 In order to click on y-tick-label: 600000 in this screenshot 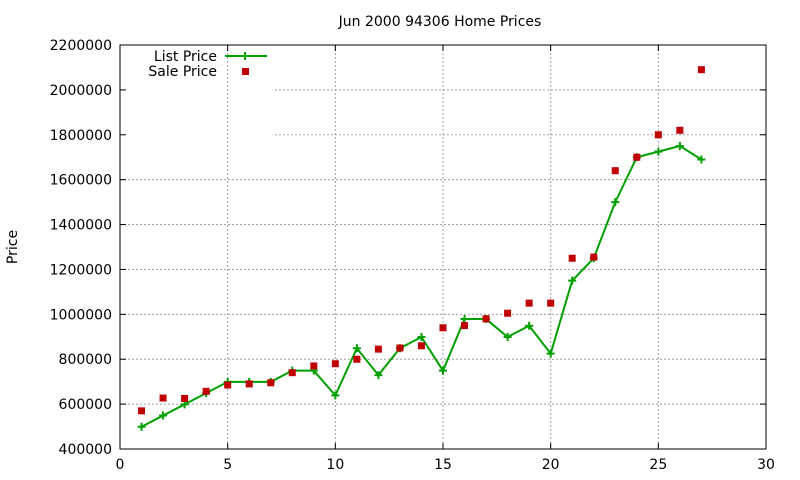, I will do `click(85, 405)`.